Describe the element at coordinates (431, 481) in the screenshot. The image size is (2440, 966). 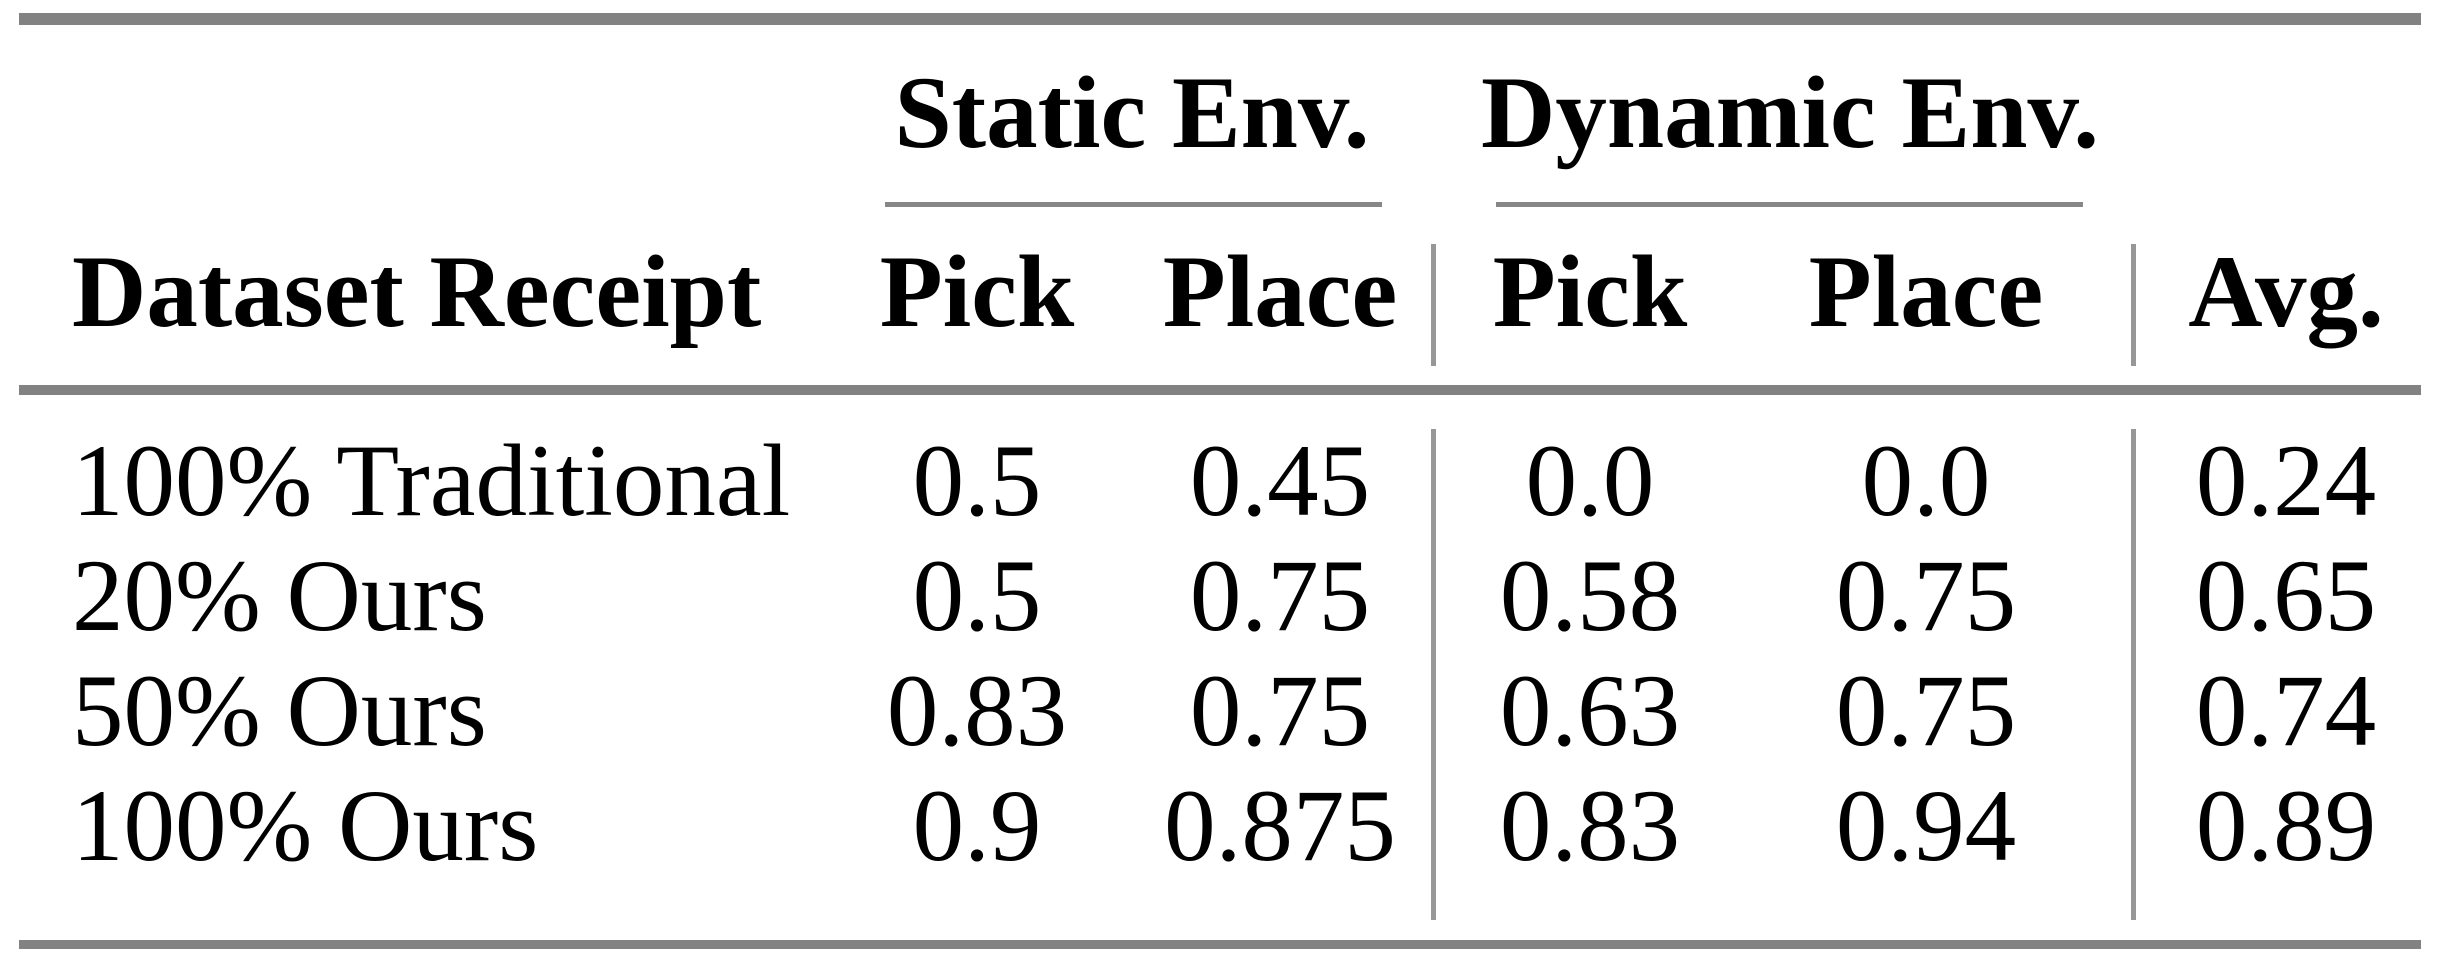
I see `row-label: 100% Traditional` at that location.